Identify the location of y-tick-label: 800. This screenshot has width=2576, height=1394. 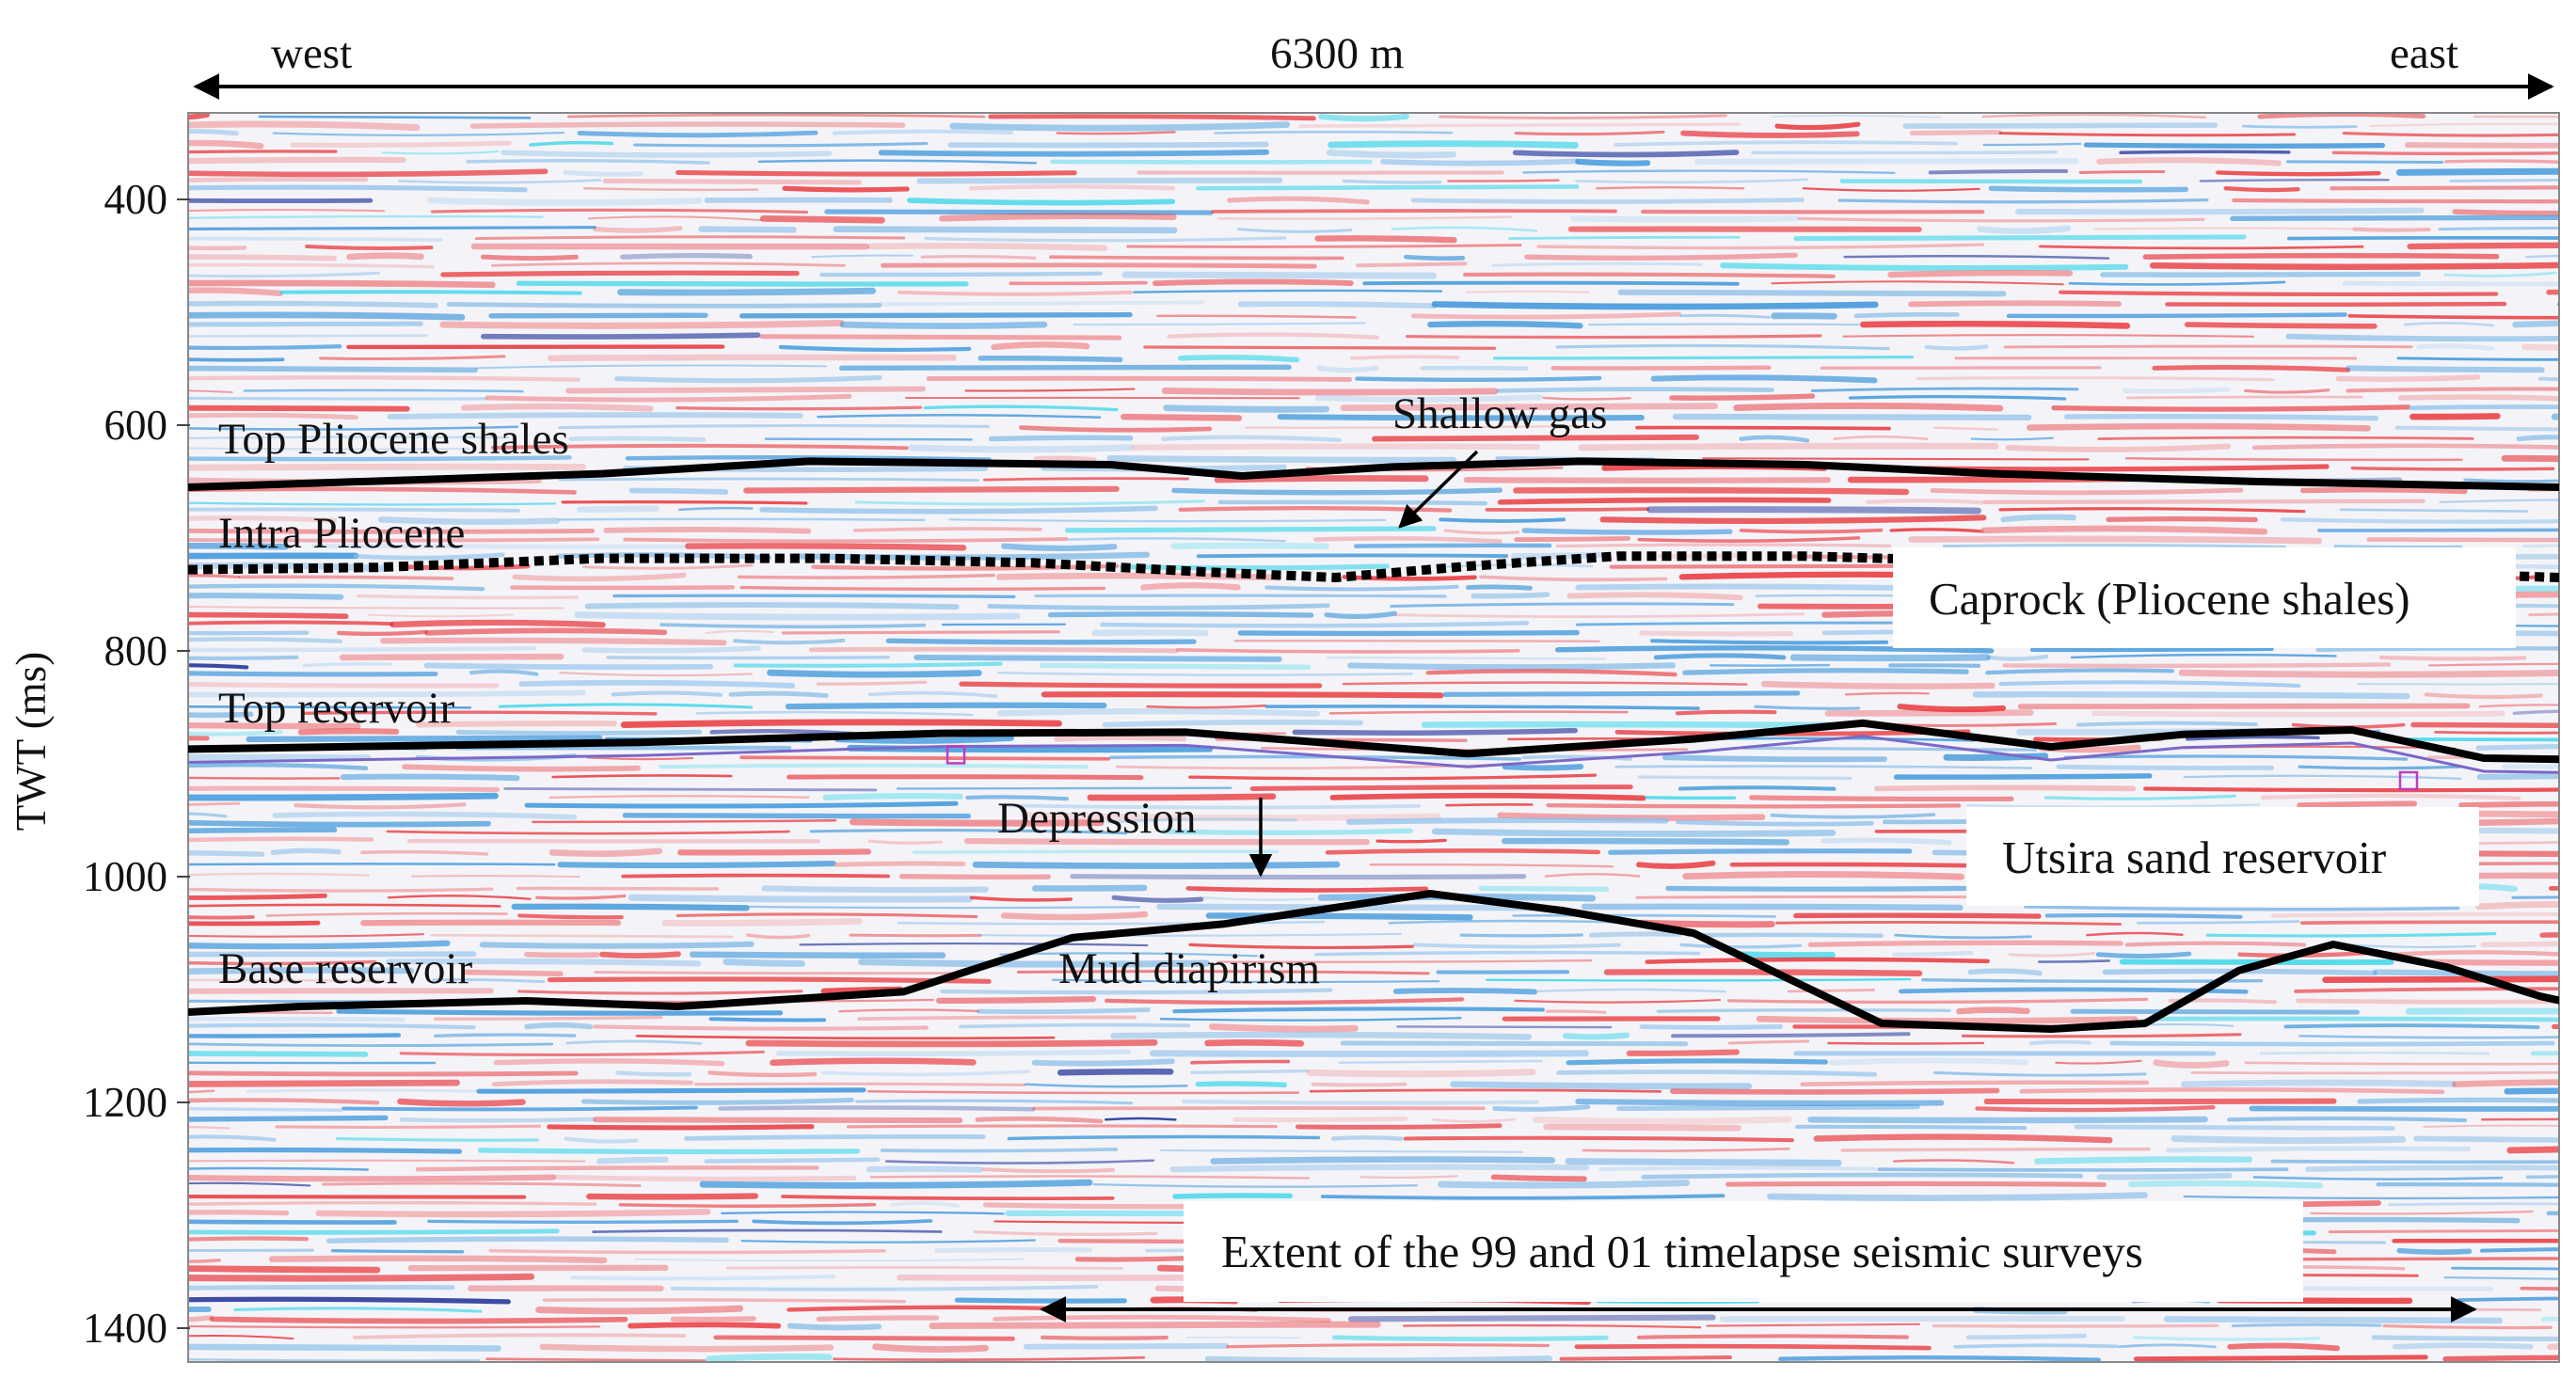
(136, 650).